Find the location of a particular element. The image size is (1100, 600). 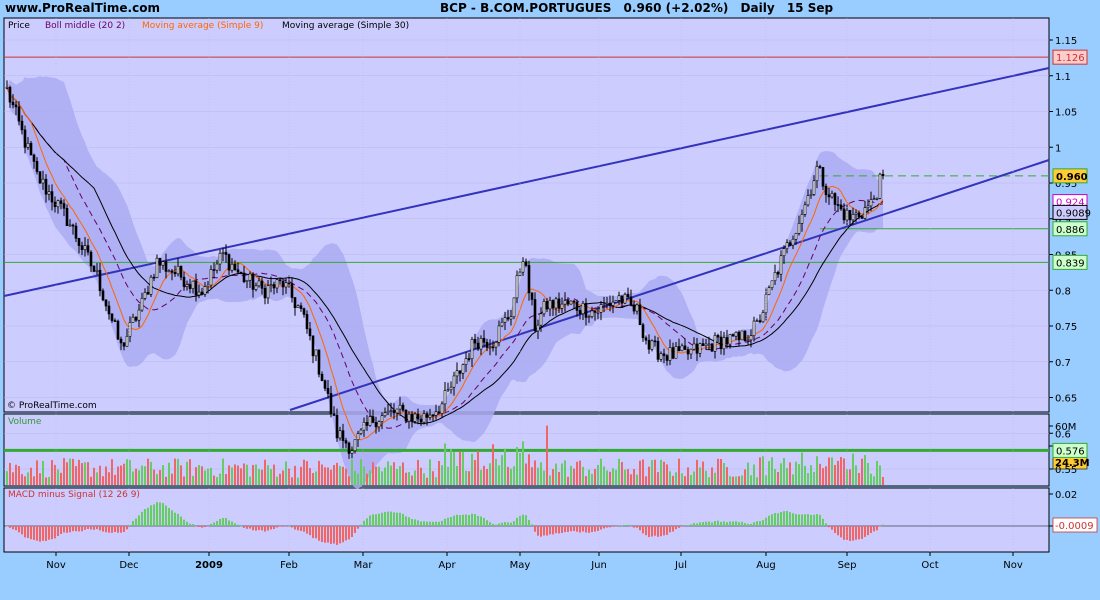

y-tick-label: 0.7 is located at coordinates (1063, 363).